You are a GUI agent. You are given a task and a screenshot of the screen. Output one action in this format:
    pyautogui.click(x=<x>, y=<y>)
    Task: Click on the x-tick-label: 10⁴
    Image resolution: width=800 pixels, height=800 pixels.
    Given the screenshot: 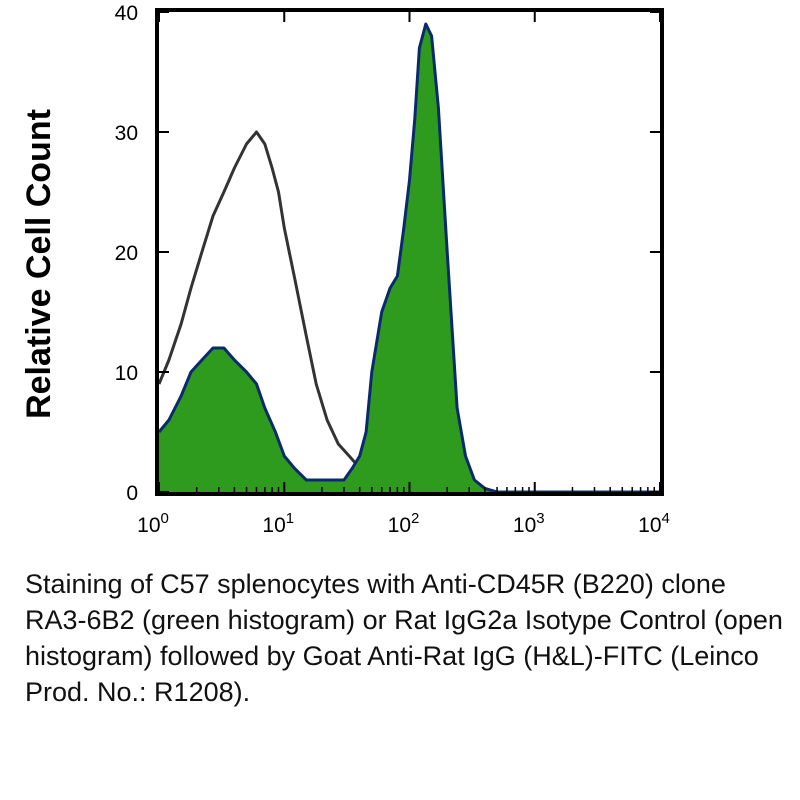 What is the action you would take?
    pyautogui.click(x=654, y=523)
    